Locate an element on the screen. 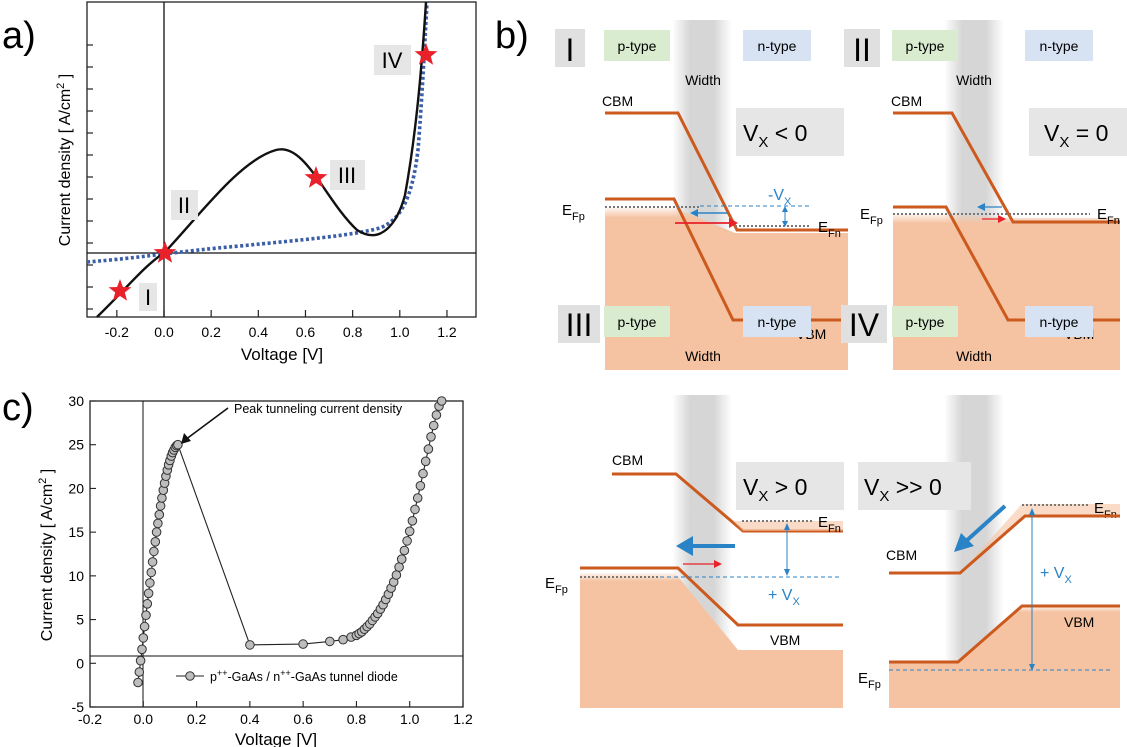  vx-III-box is located at coordinates (790, 486).